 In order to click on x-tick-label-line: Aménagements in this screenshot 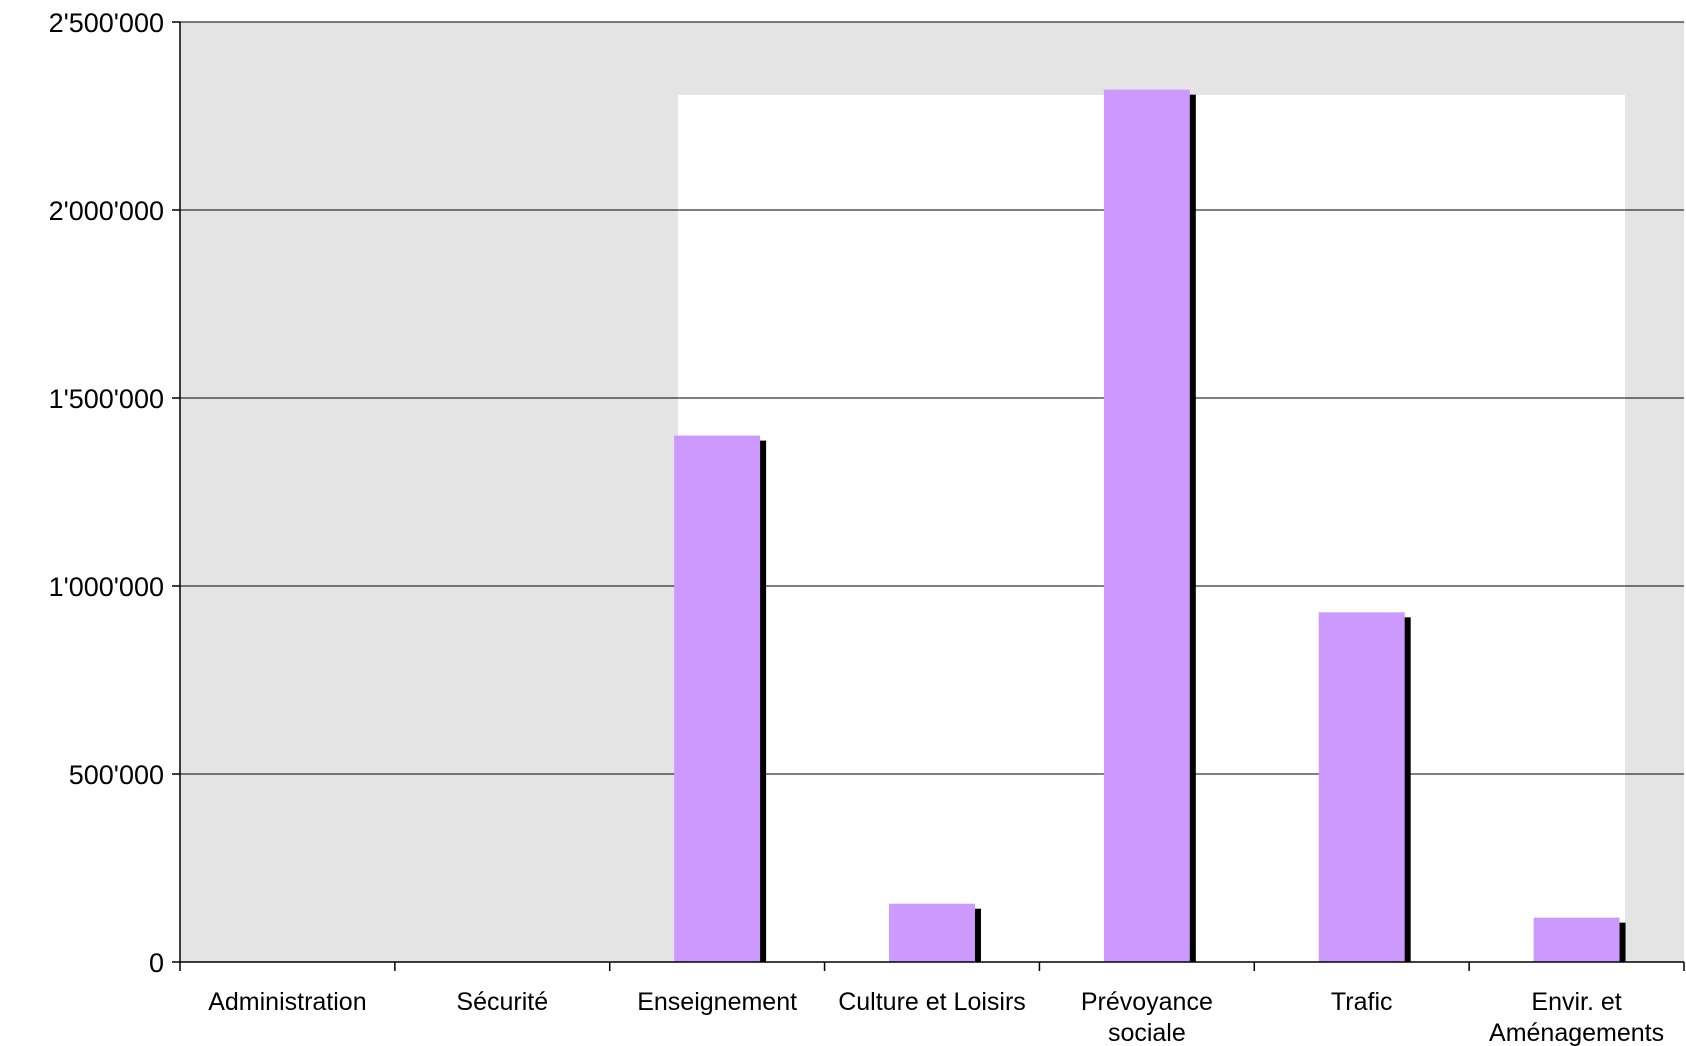, I will do `click(1576, 1032)`.